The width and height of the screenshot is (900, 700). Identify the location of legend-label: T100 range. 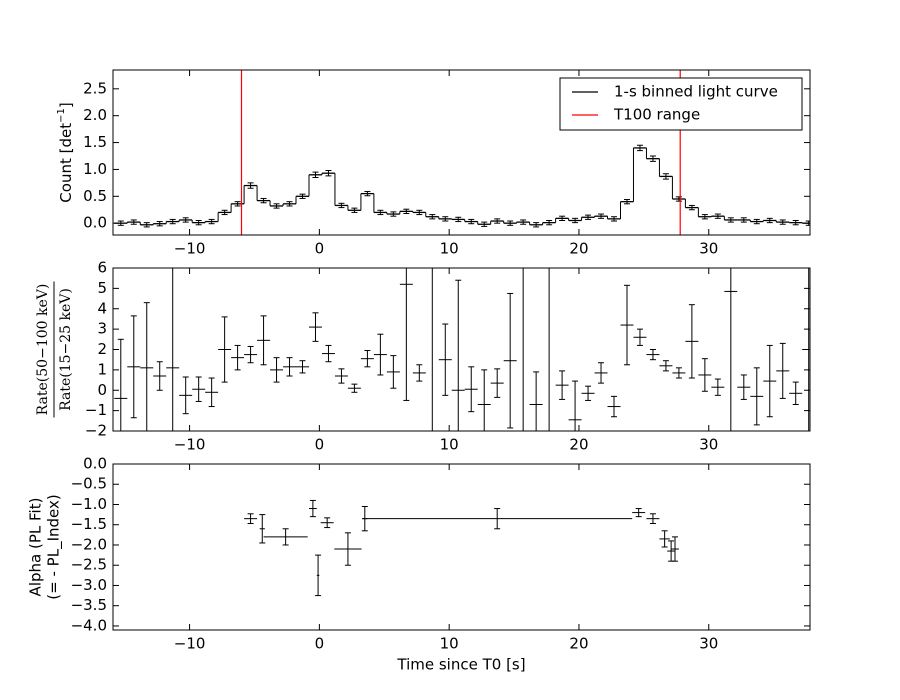
(656, 115).